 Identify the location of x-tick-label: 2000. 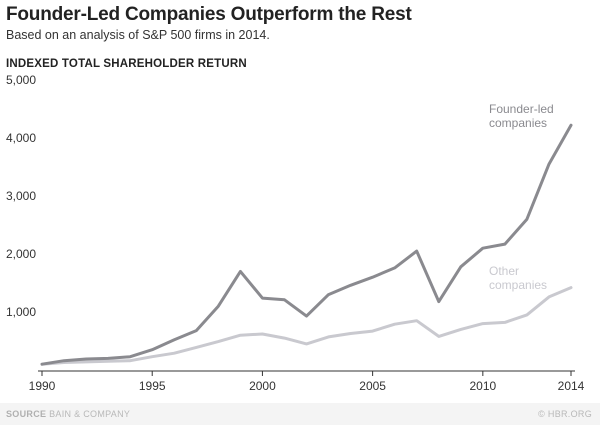
(262, 386).